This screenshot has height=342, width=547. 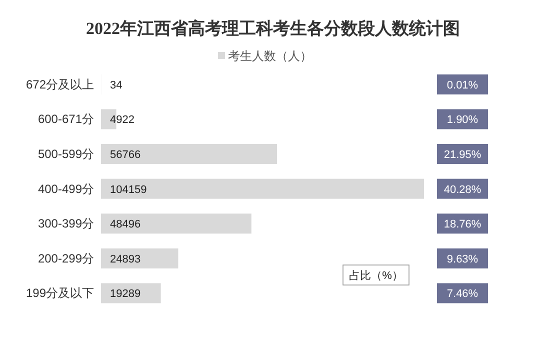 What do you see at coordinates (125, 155) in the screenshot?
I see `data-label: 56766` at bounding box center [125, 155].